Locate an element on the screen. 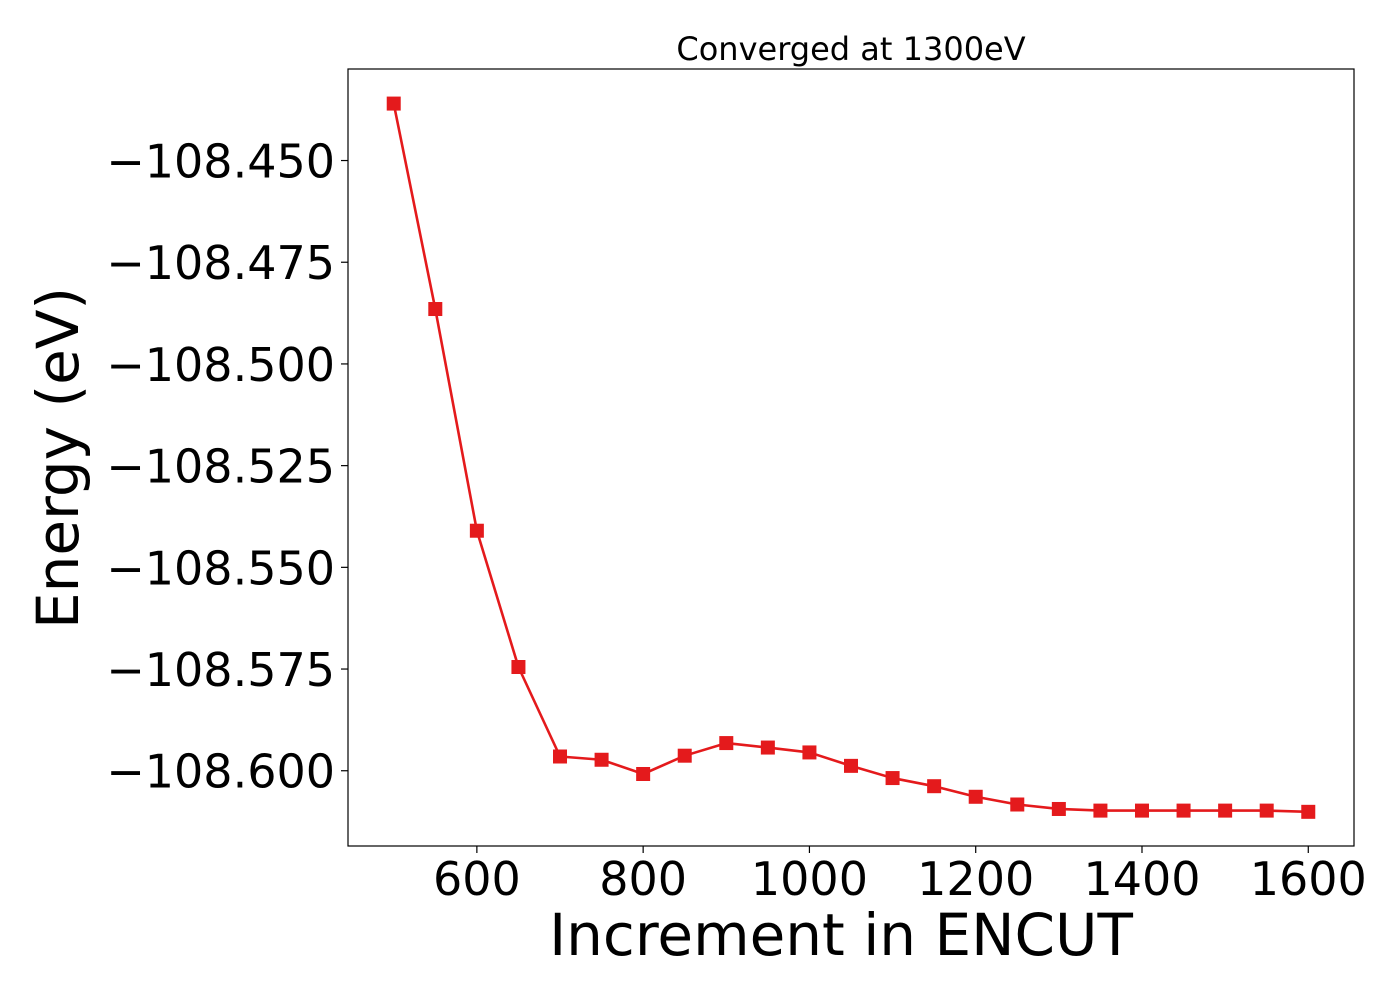 This screenshot has height=1000, width=1400. y-tick-label: −108.575 is located at coordinates (220, 670).